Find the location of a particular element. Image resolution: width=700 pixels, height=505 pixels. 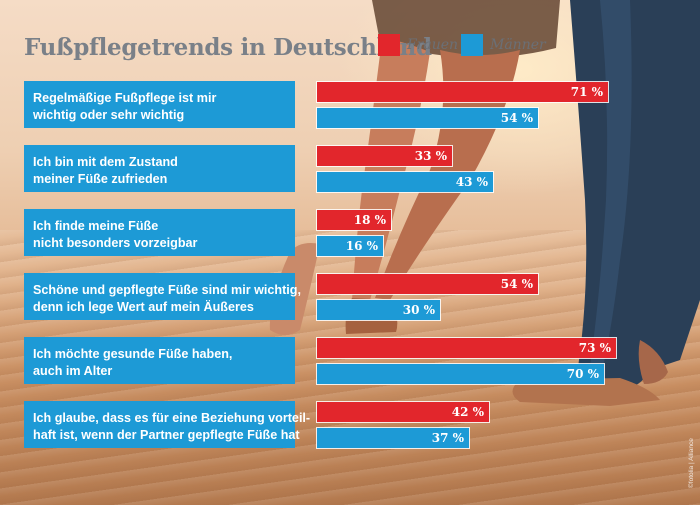

bar-maenner-5: 37 % is located at coordinates (393, 438).